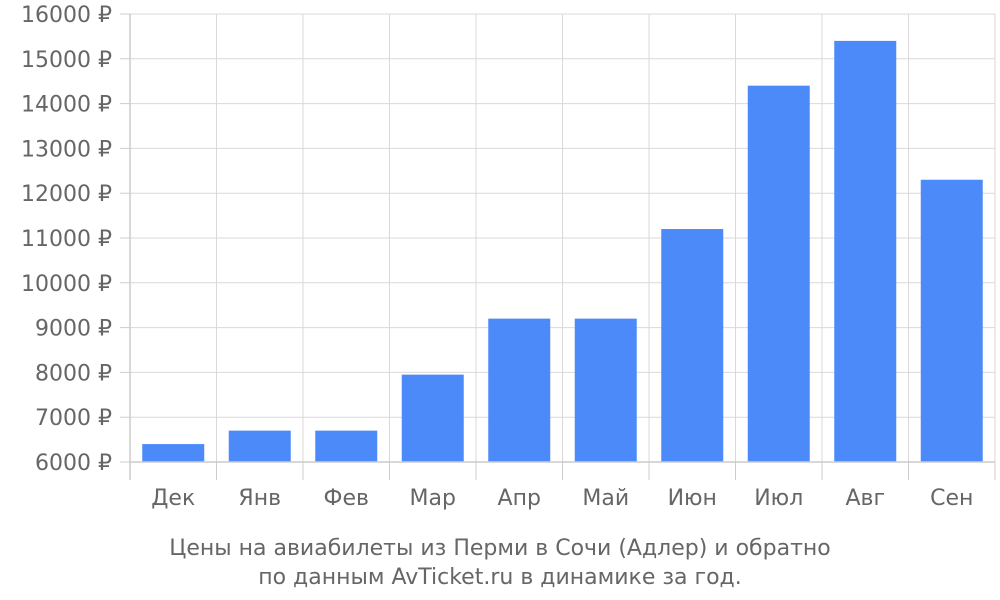 This screenshot has height=600, width=1000. I want to click on x-tick-label: Апр, so click(519, 498).